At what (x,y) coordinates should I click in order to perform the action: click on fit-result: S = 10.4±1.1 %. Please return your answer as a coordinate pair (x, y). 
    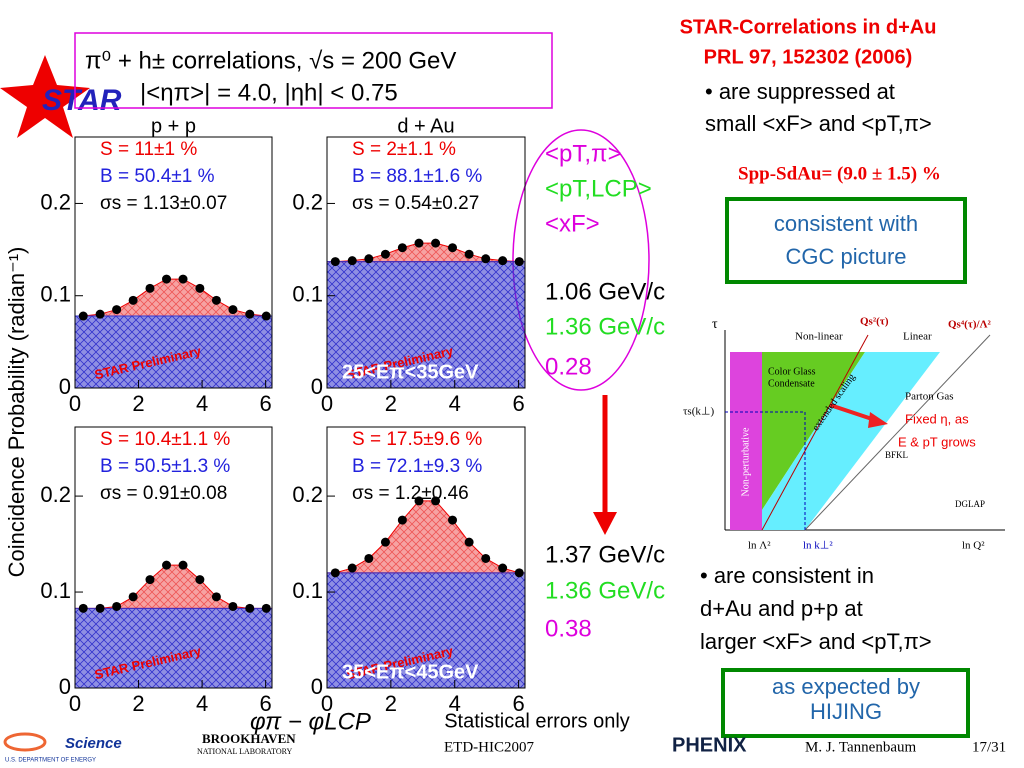
    Looking at the image, I should click on (165, 439).